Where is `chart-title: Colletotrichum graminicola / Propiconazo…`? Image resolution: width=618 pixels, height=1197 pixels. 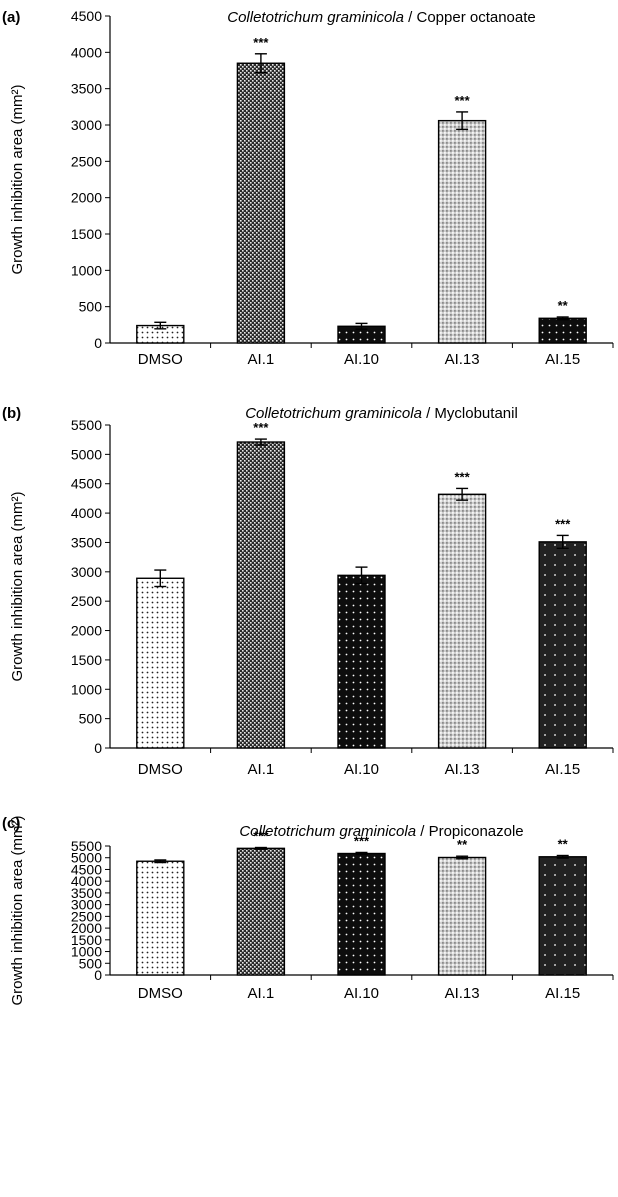 chart-title: Colletotrichum graminicola / Propiconazo… is located at coordinates (381, 831).